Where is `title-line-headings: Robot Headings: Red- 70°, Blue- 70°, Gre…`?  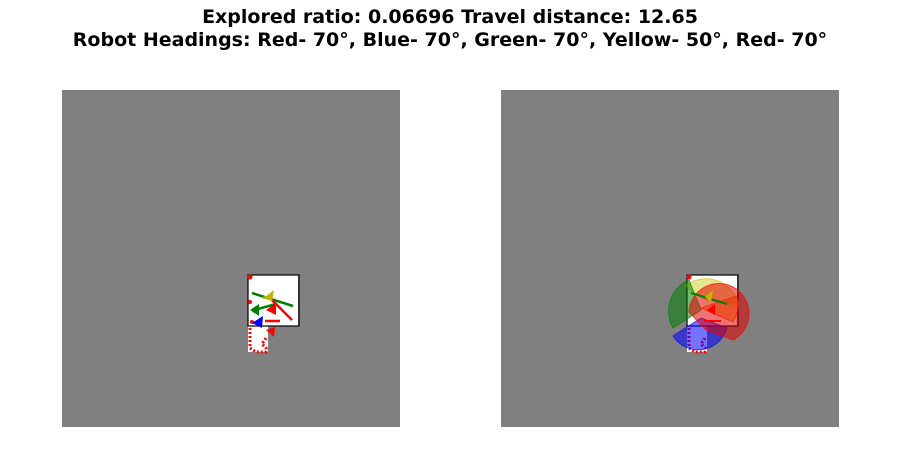 title-line-headings: Robot Headings: Red- 70°, Blue- 70°, Gre… is located at coordinates (450, 40).